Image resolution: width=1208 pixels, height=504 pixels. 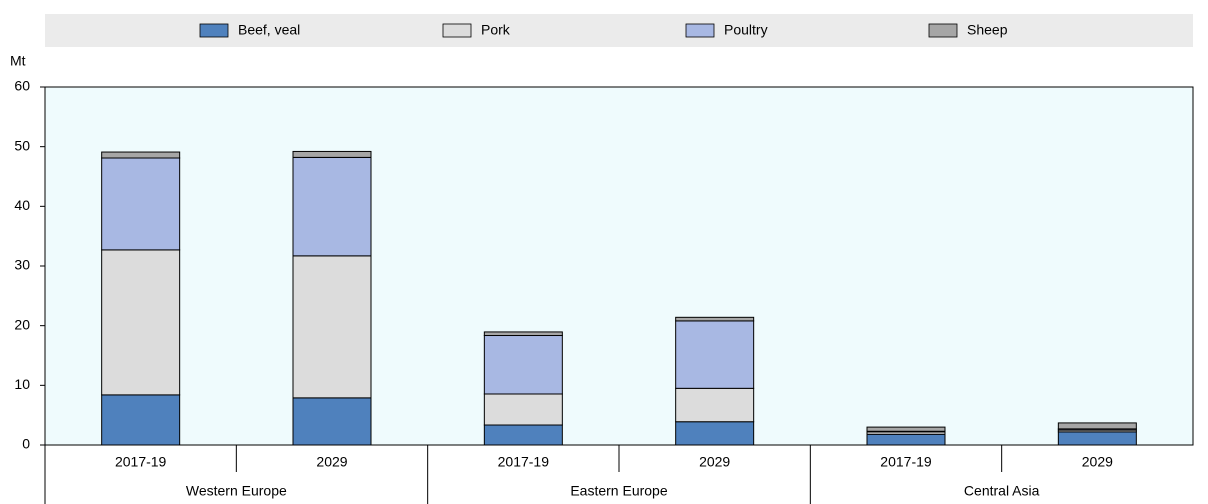 What do you see at coordinates (987, 30) in the screenshot?
I see `legend-label: Sheep` at bounding box center [987, 30].